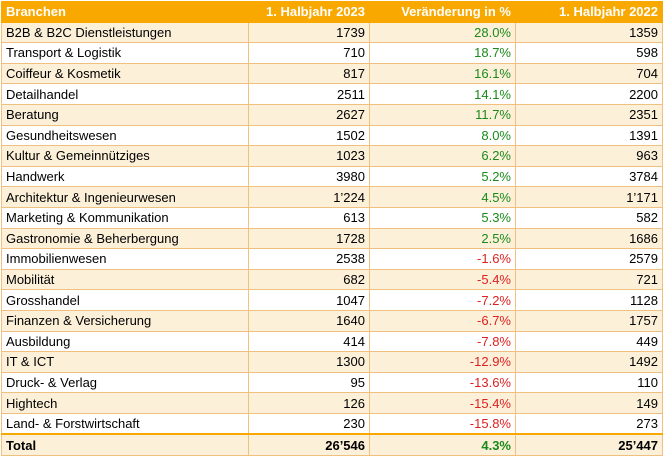  I want to click on header-h2022: 1. Halbjahr 2022, so click(589, 12).